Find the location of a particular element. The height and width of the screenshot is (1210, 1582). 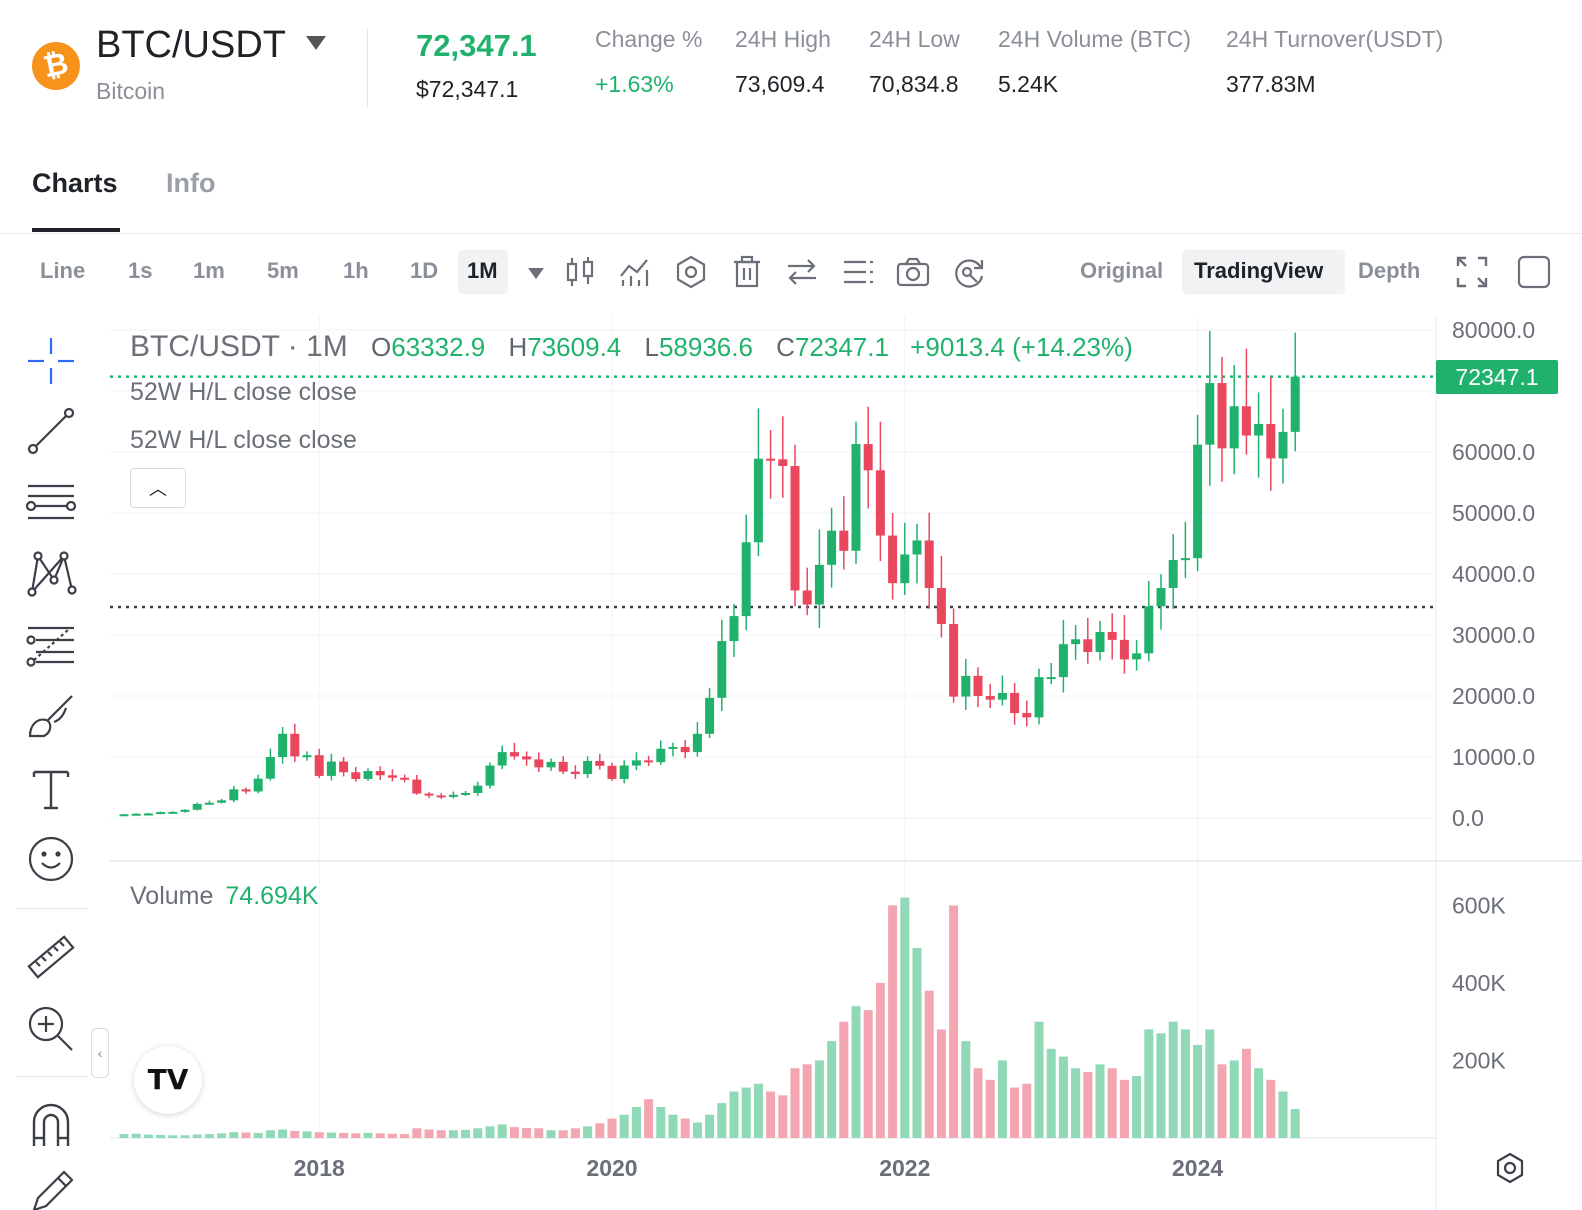

view-tradingview: TradingView is located at coordinates (1259, 270).